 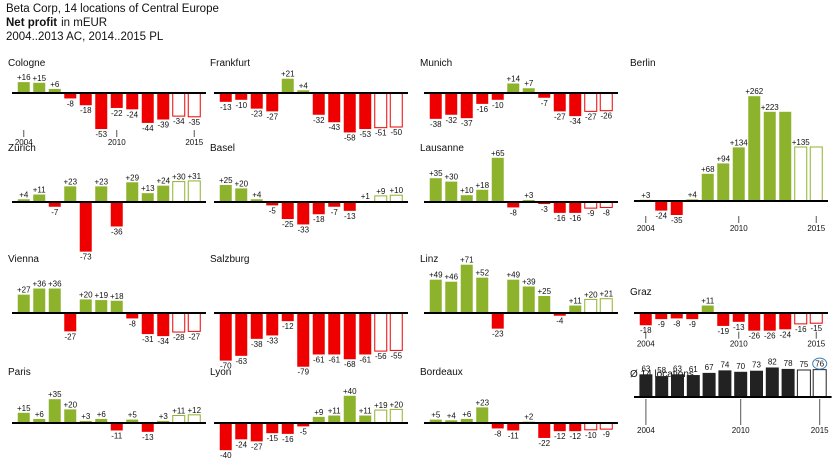 I want to click on panel-title: Basel, so click(x=222, y=148).